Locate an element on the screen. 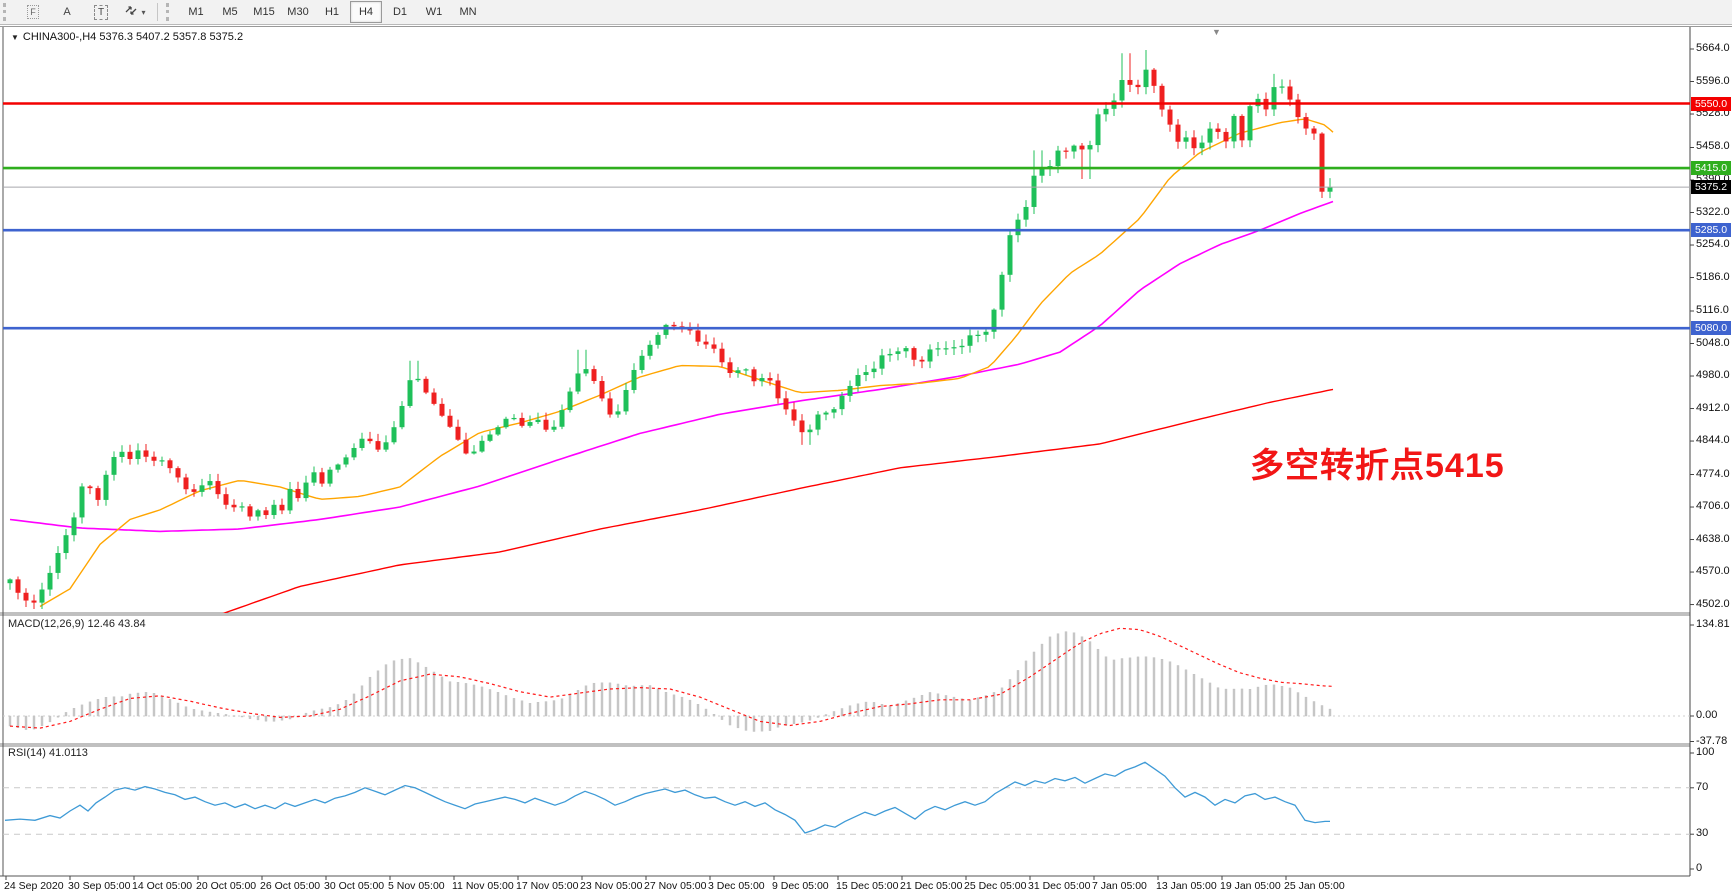 The height and width of the screenshot is (893, 1732). price-tick-5322.0: 5322.0 is located at coordinates (1713, 211).